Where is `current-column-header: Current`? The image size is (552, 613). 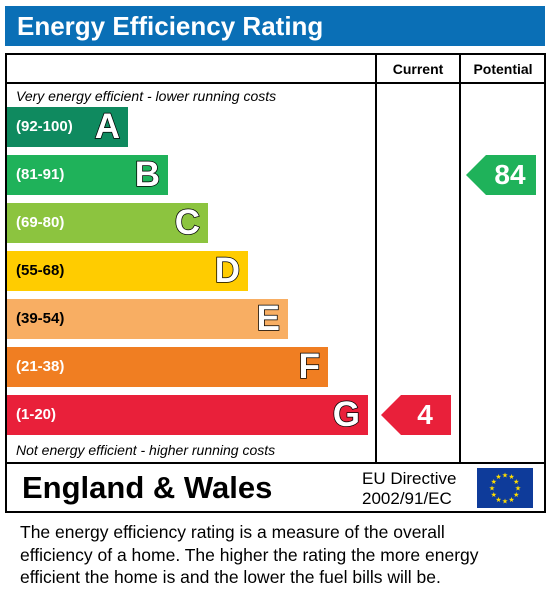 current-column-header: Current is located at coordinates (418, 69).